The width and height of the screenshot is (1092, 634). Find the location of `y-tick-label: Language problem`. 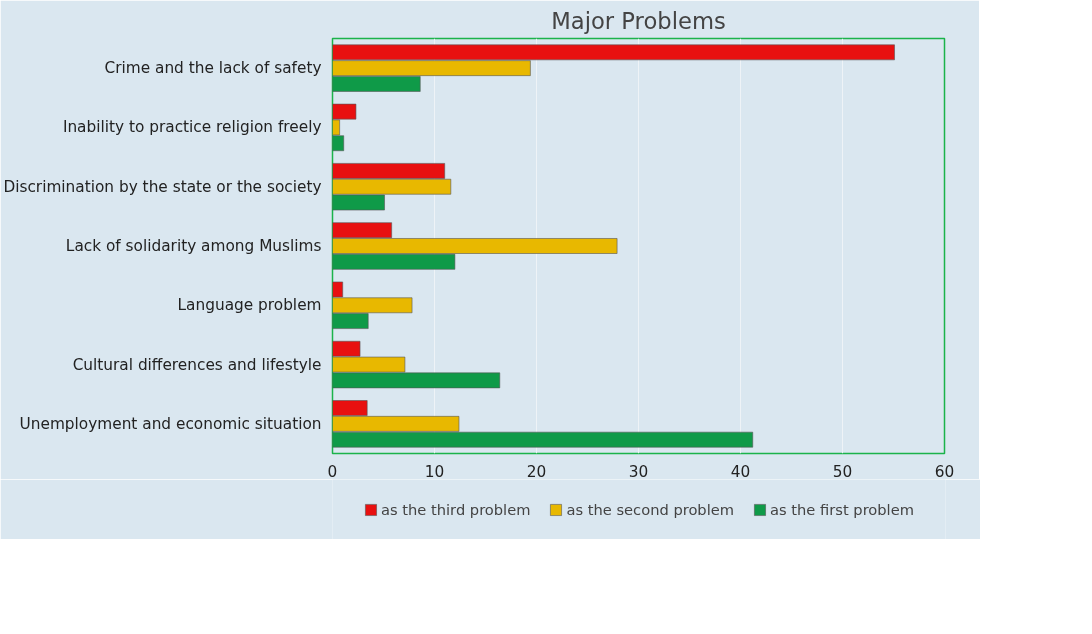

y-tick-label: Language problem is located at coordinates (249, 305).